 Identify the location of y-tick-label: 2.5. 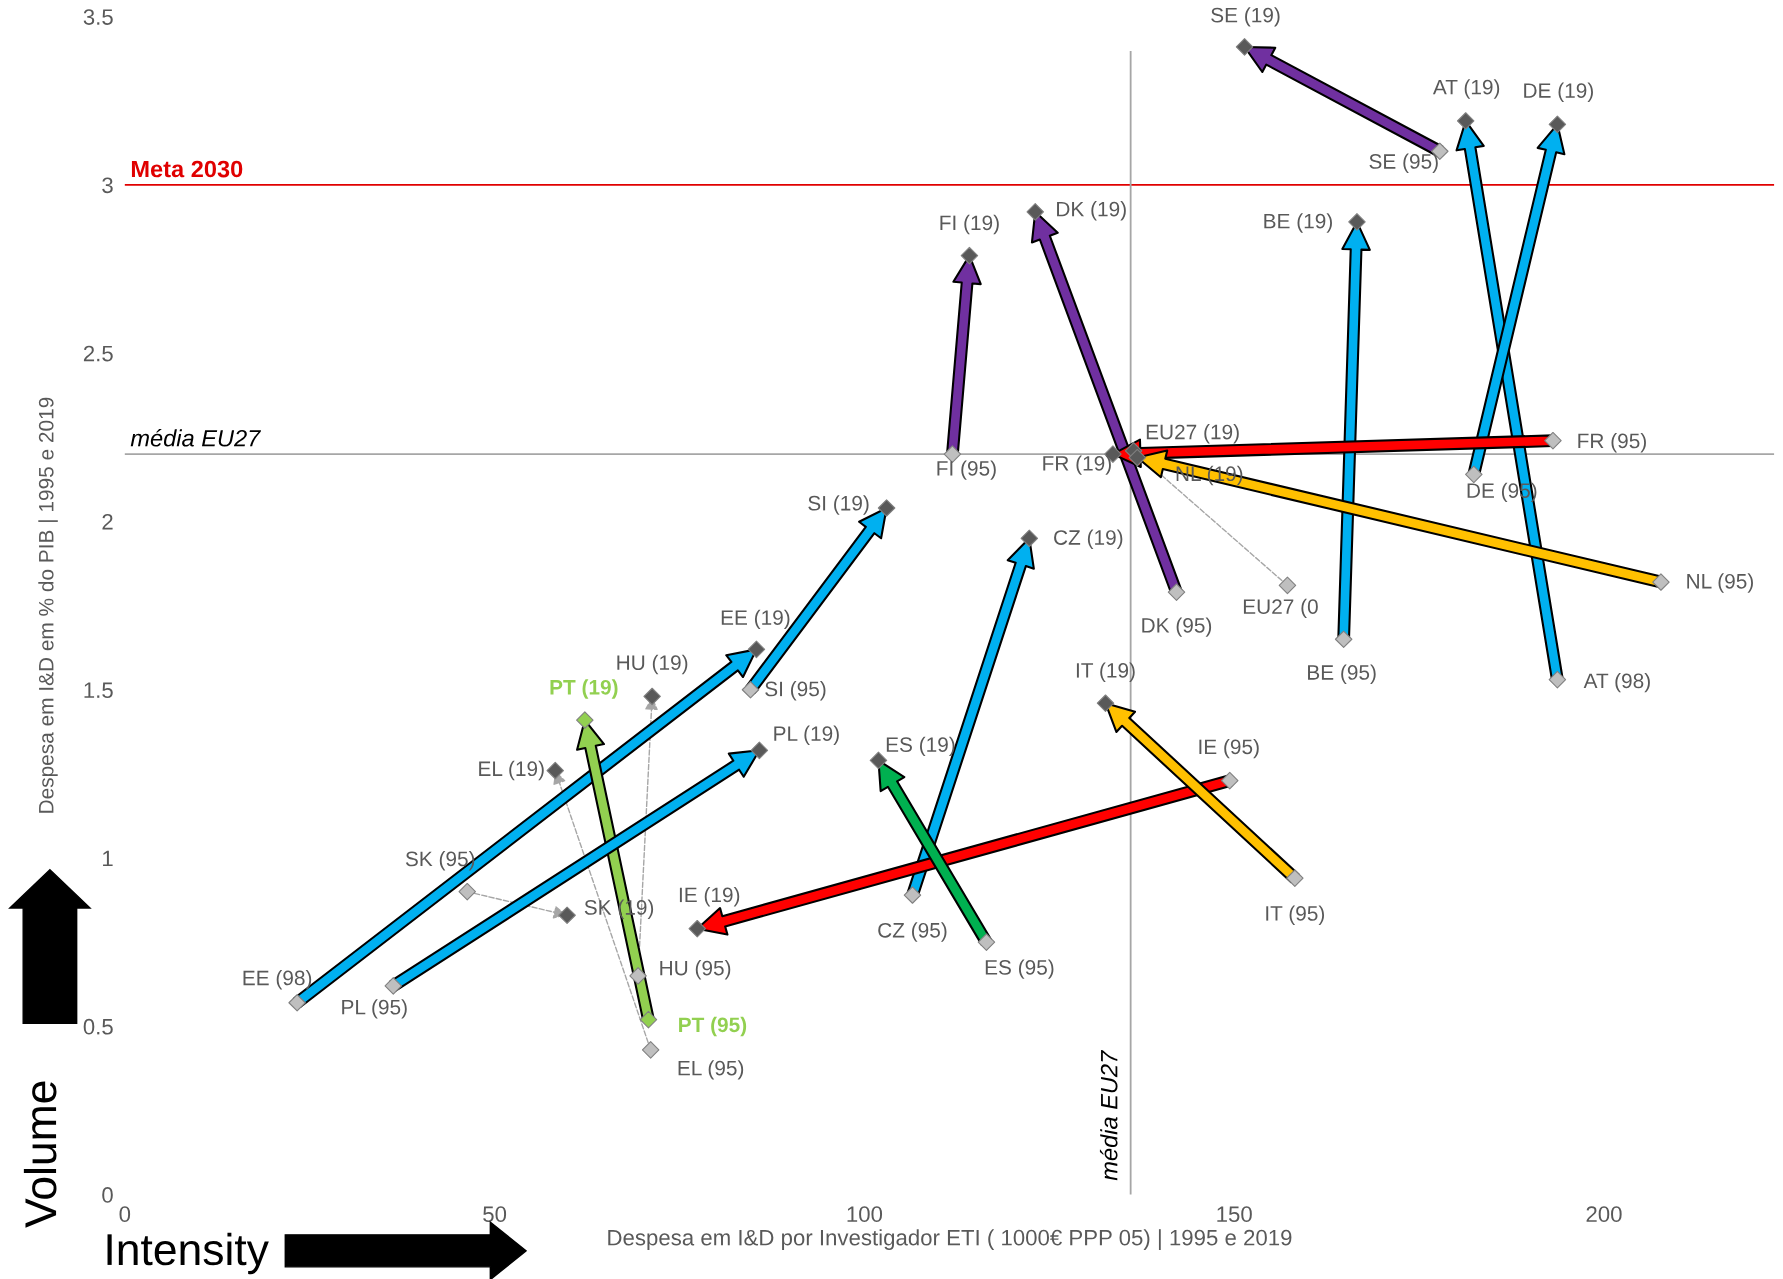
(98, 353).